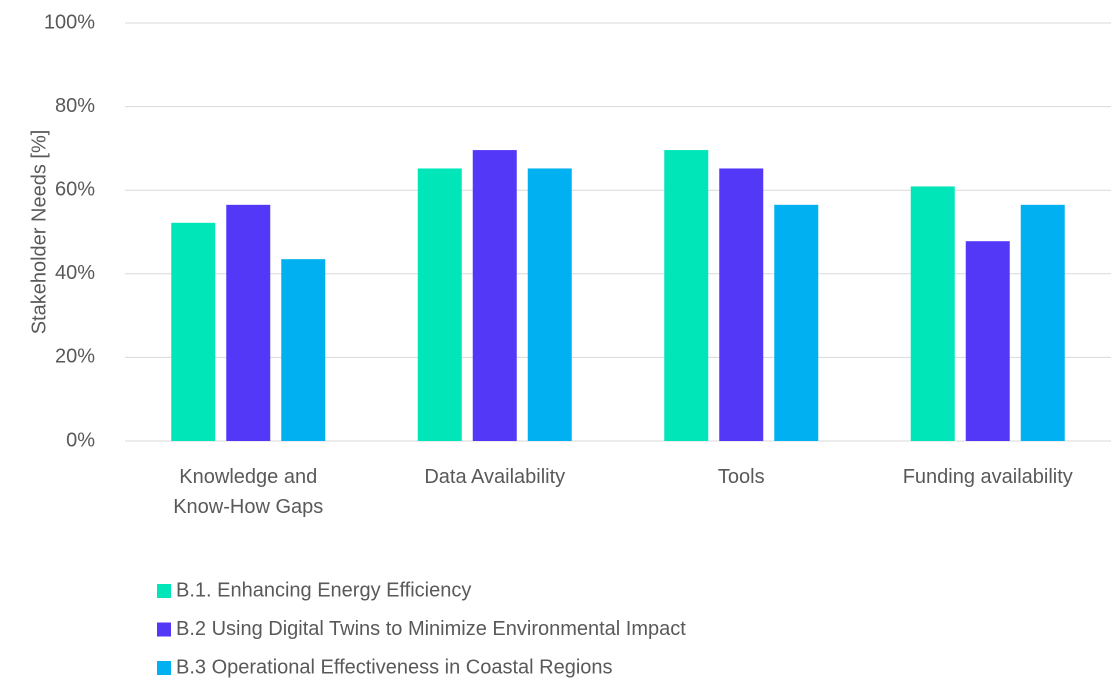 The height and width of the screenshot is (684, 1111). I want to click on y-tick-label: 20%, so click(75, 357).